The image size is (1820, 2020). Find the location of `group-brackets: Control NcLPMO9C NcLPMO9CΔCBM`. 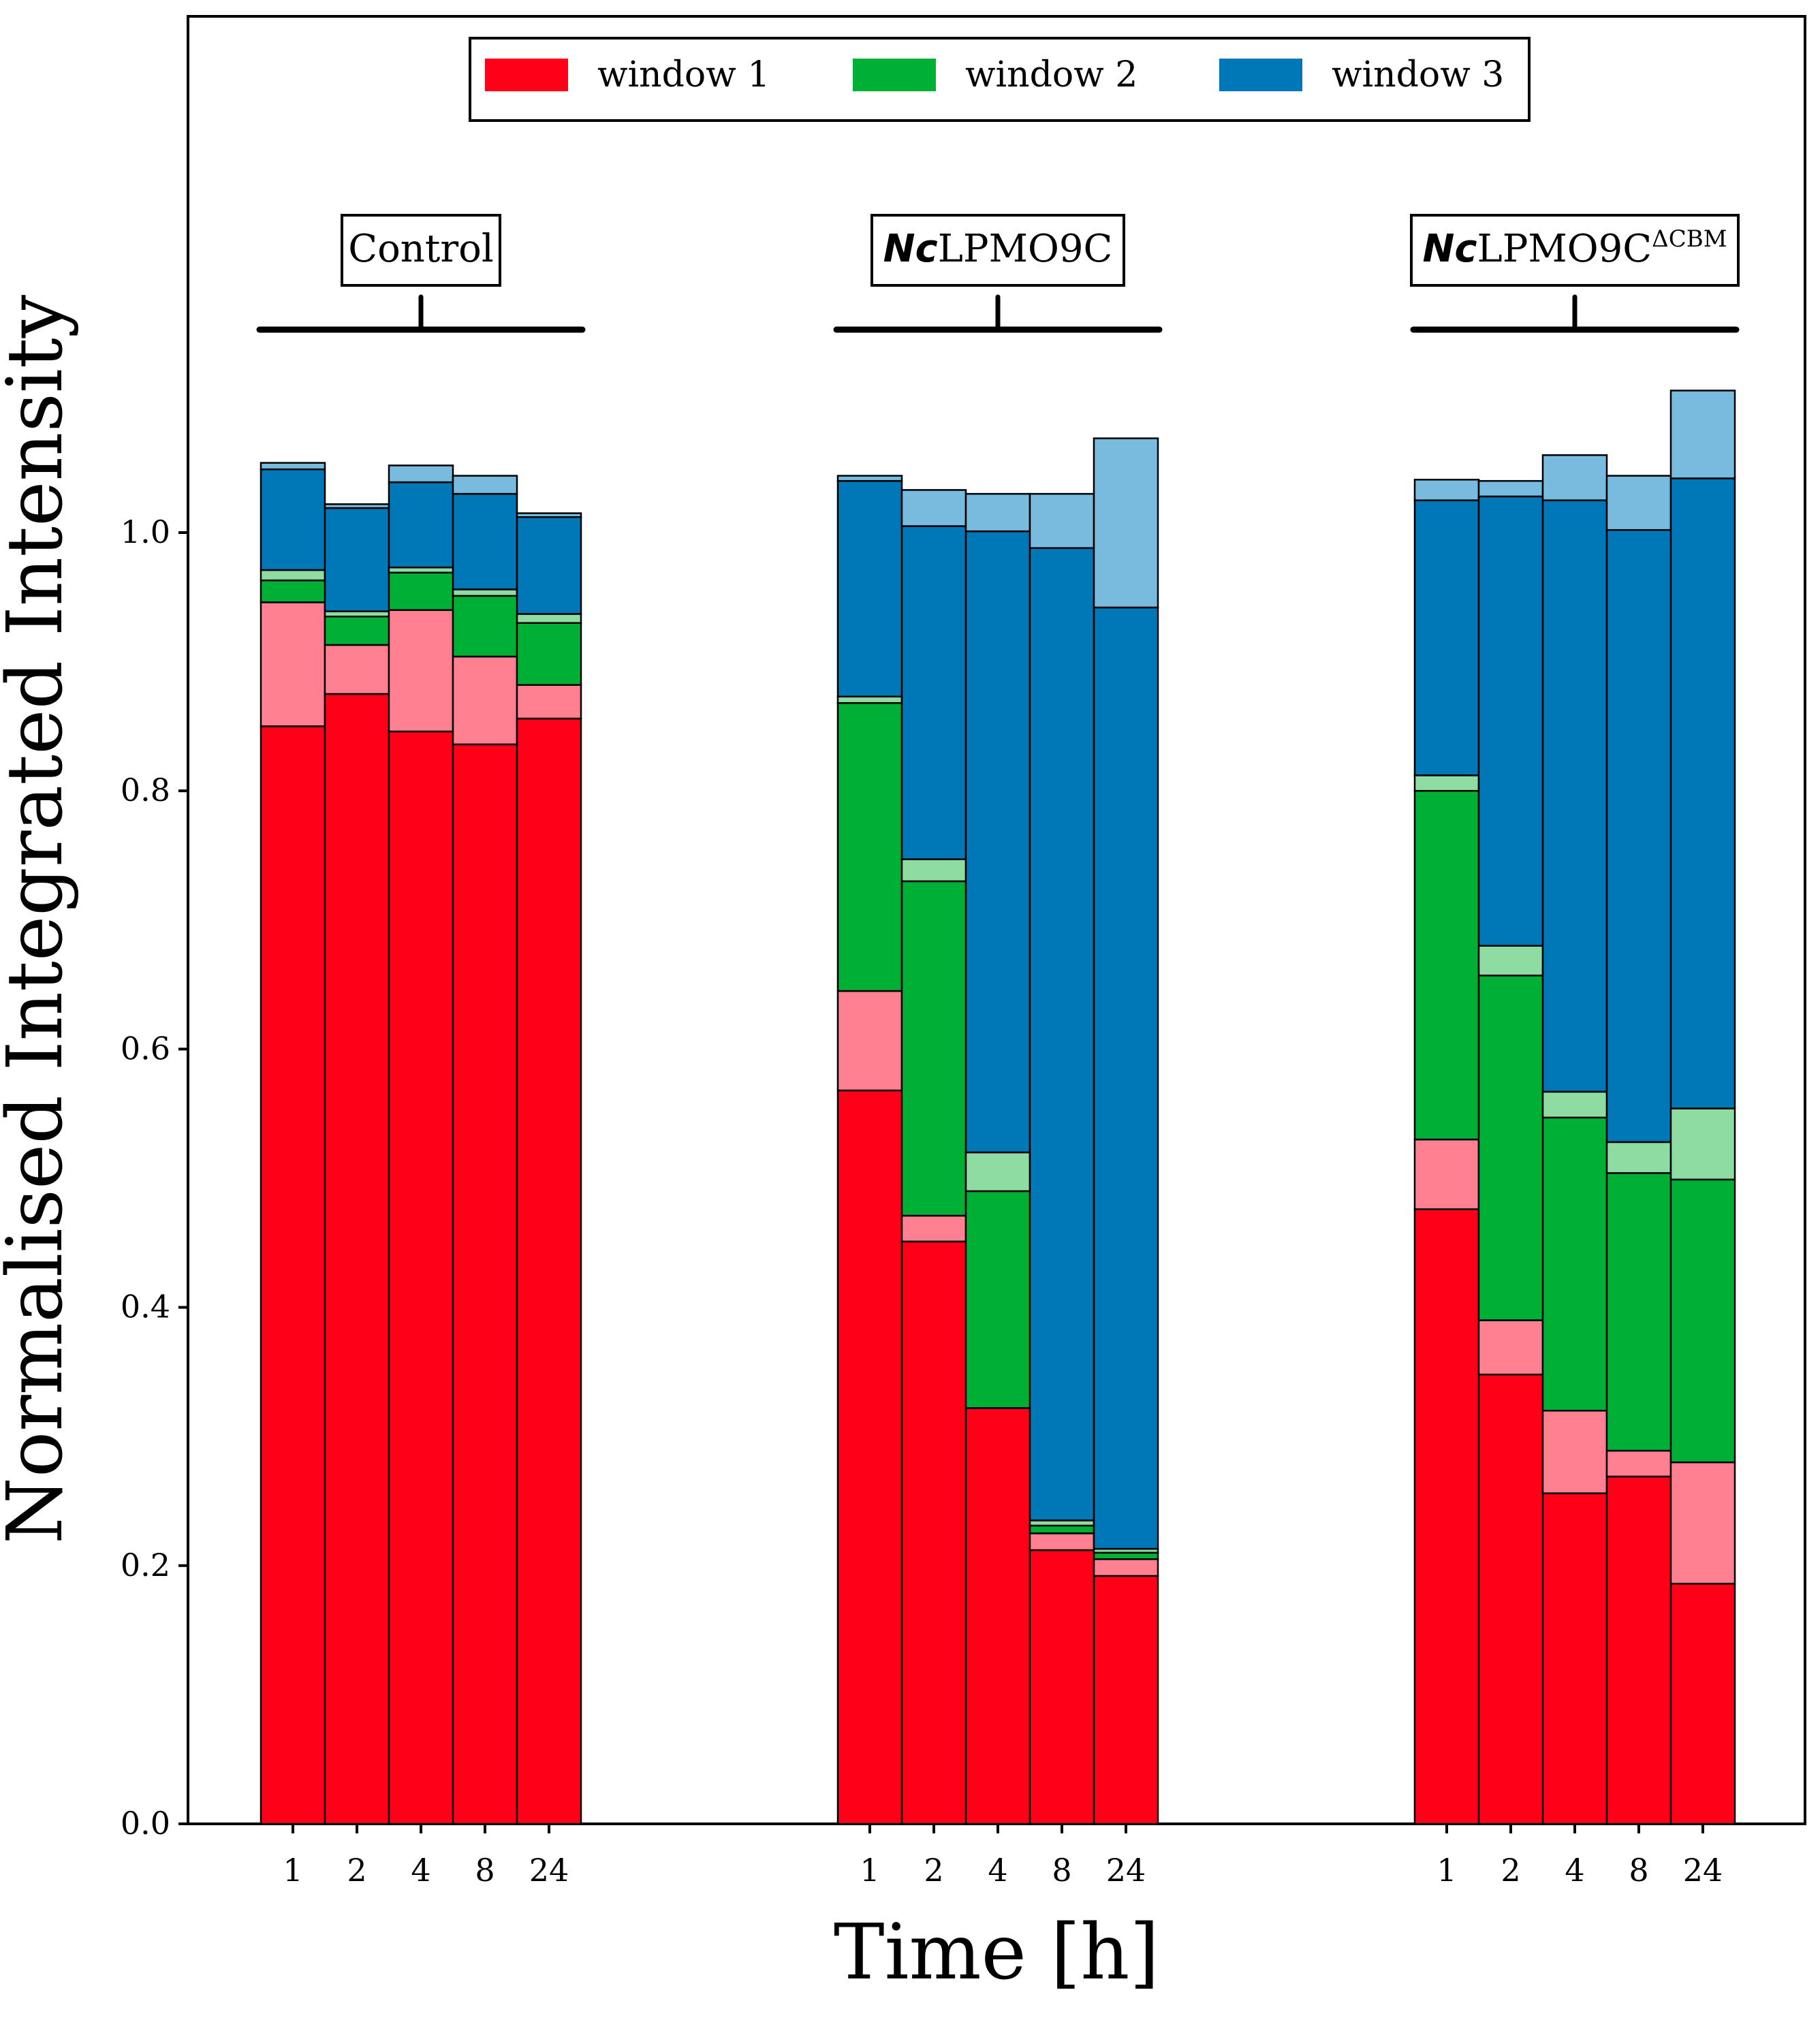

group-brackets: Control NcLPMO9C NcLPMO9CΔCBM is located at coordinates (998, 274).